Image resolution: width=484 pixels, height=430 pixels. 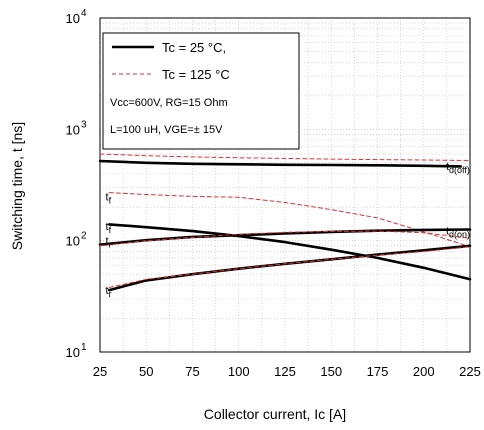 What do you see at coordinates (109, 292) in the screenshot?
I see `curve-label-5: tr` at bounding box center [109, 292].